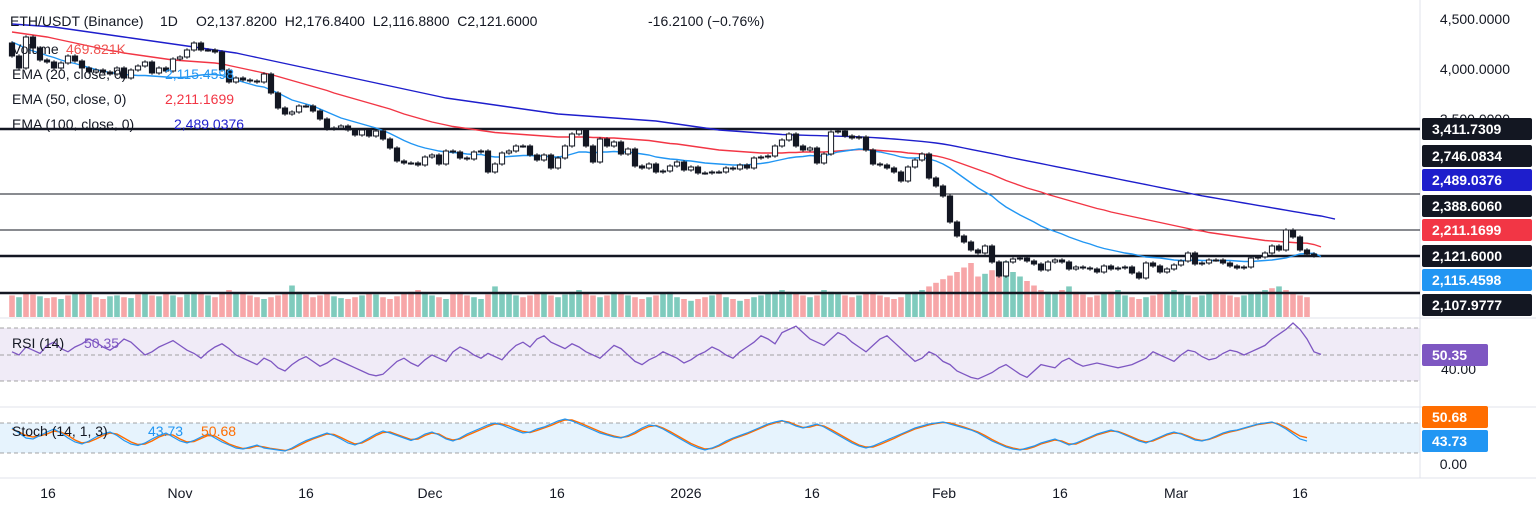  I want to click on ema100-legend-label: EMA (100, close, 0), so click(73, 124).